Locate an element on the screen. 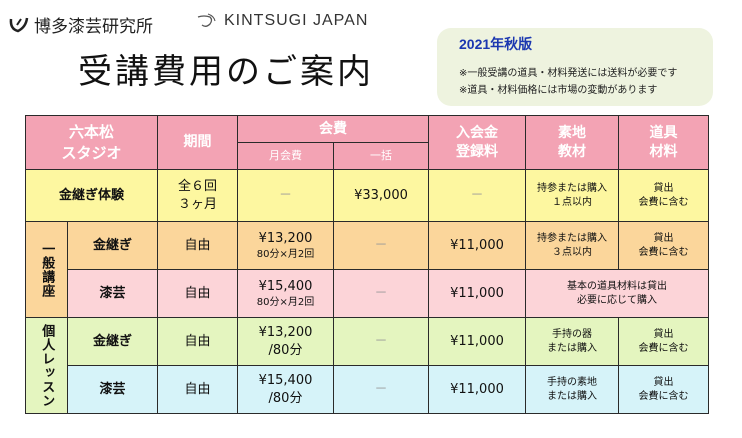 This screenshot has width=742, height=438. brand-logo: KINTSUGI JAPAN is located at coordinates (282, 21).